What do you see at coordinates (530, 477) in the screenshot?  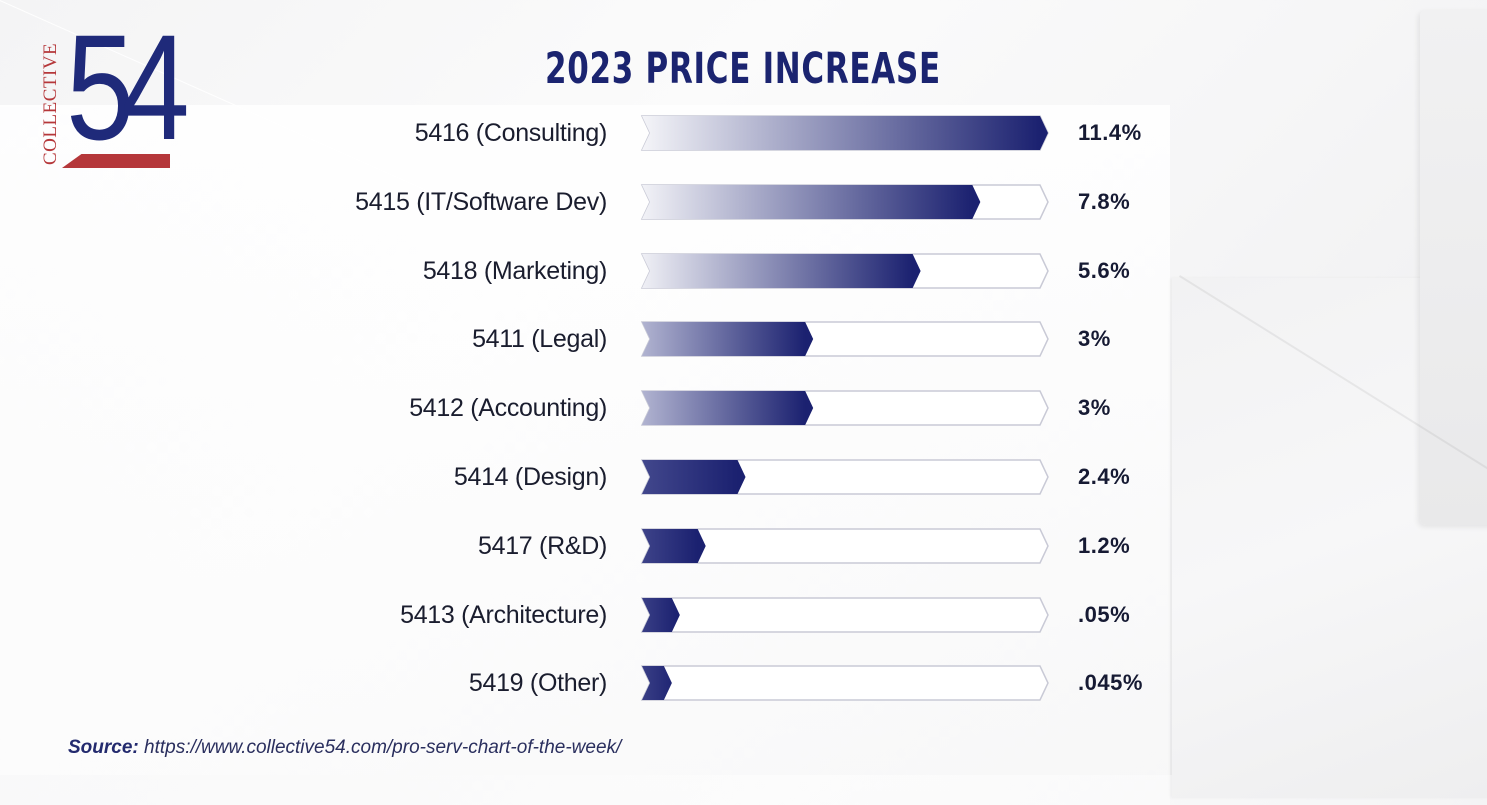 I see `category-label: 5414 (Design)` at bounding box center [530, 477].